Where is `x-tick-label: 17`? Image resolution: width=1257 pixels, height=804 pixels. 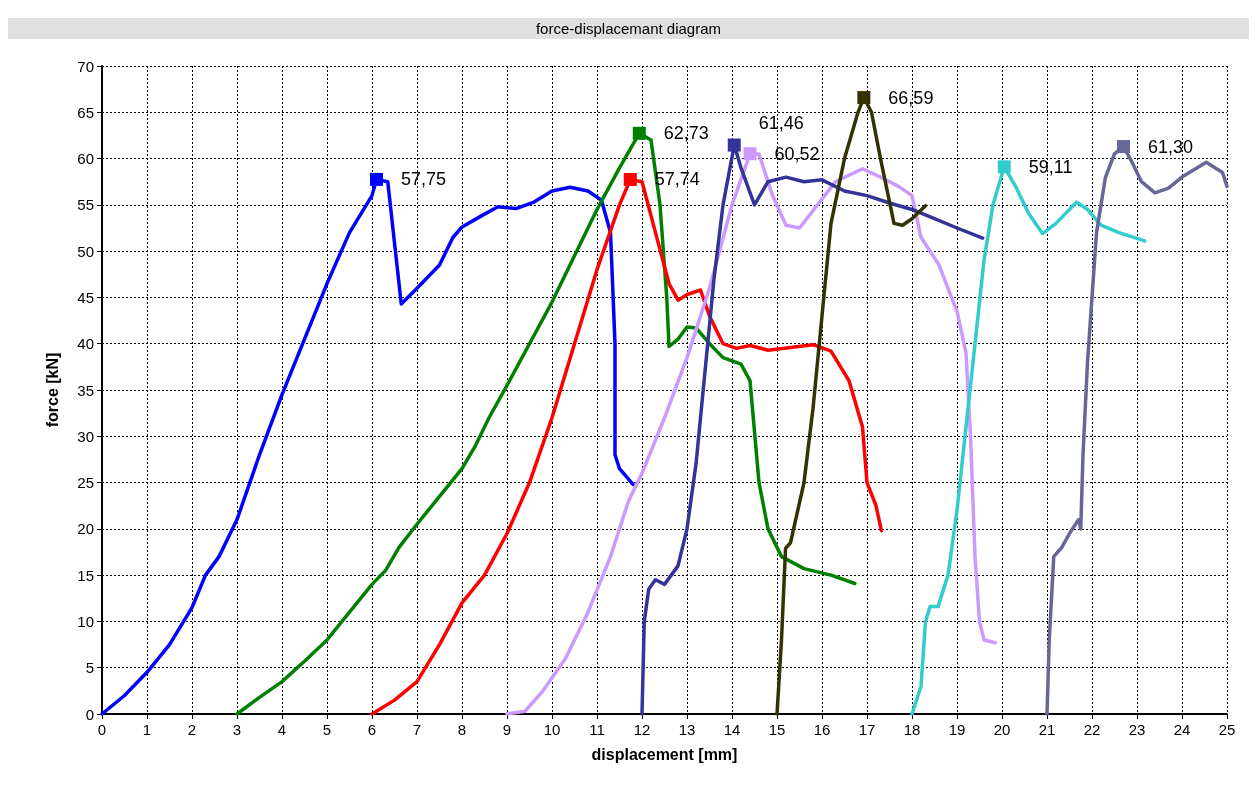 x-tick-label: 17 is located at coordinates (867, 729).